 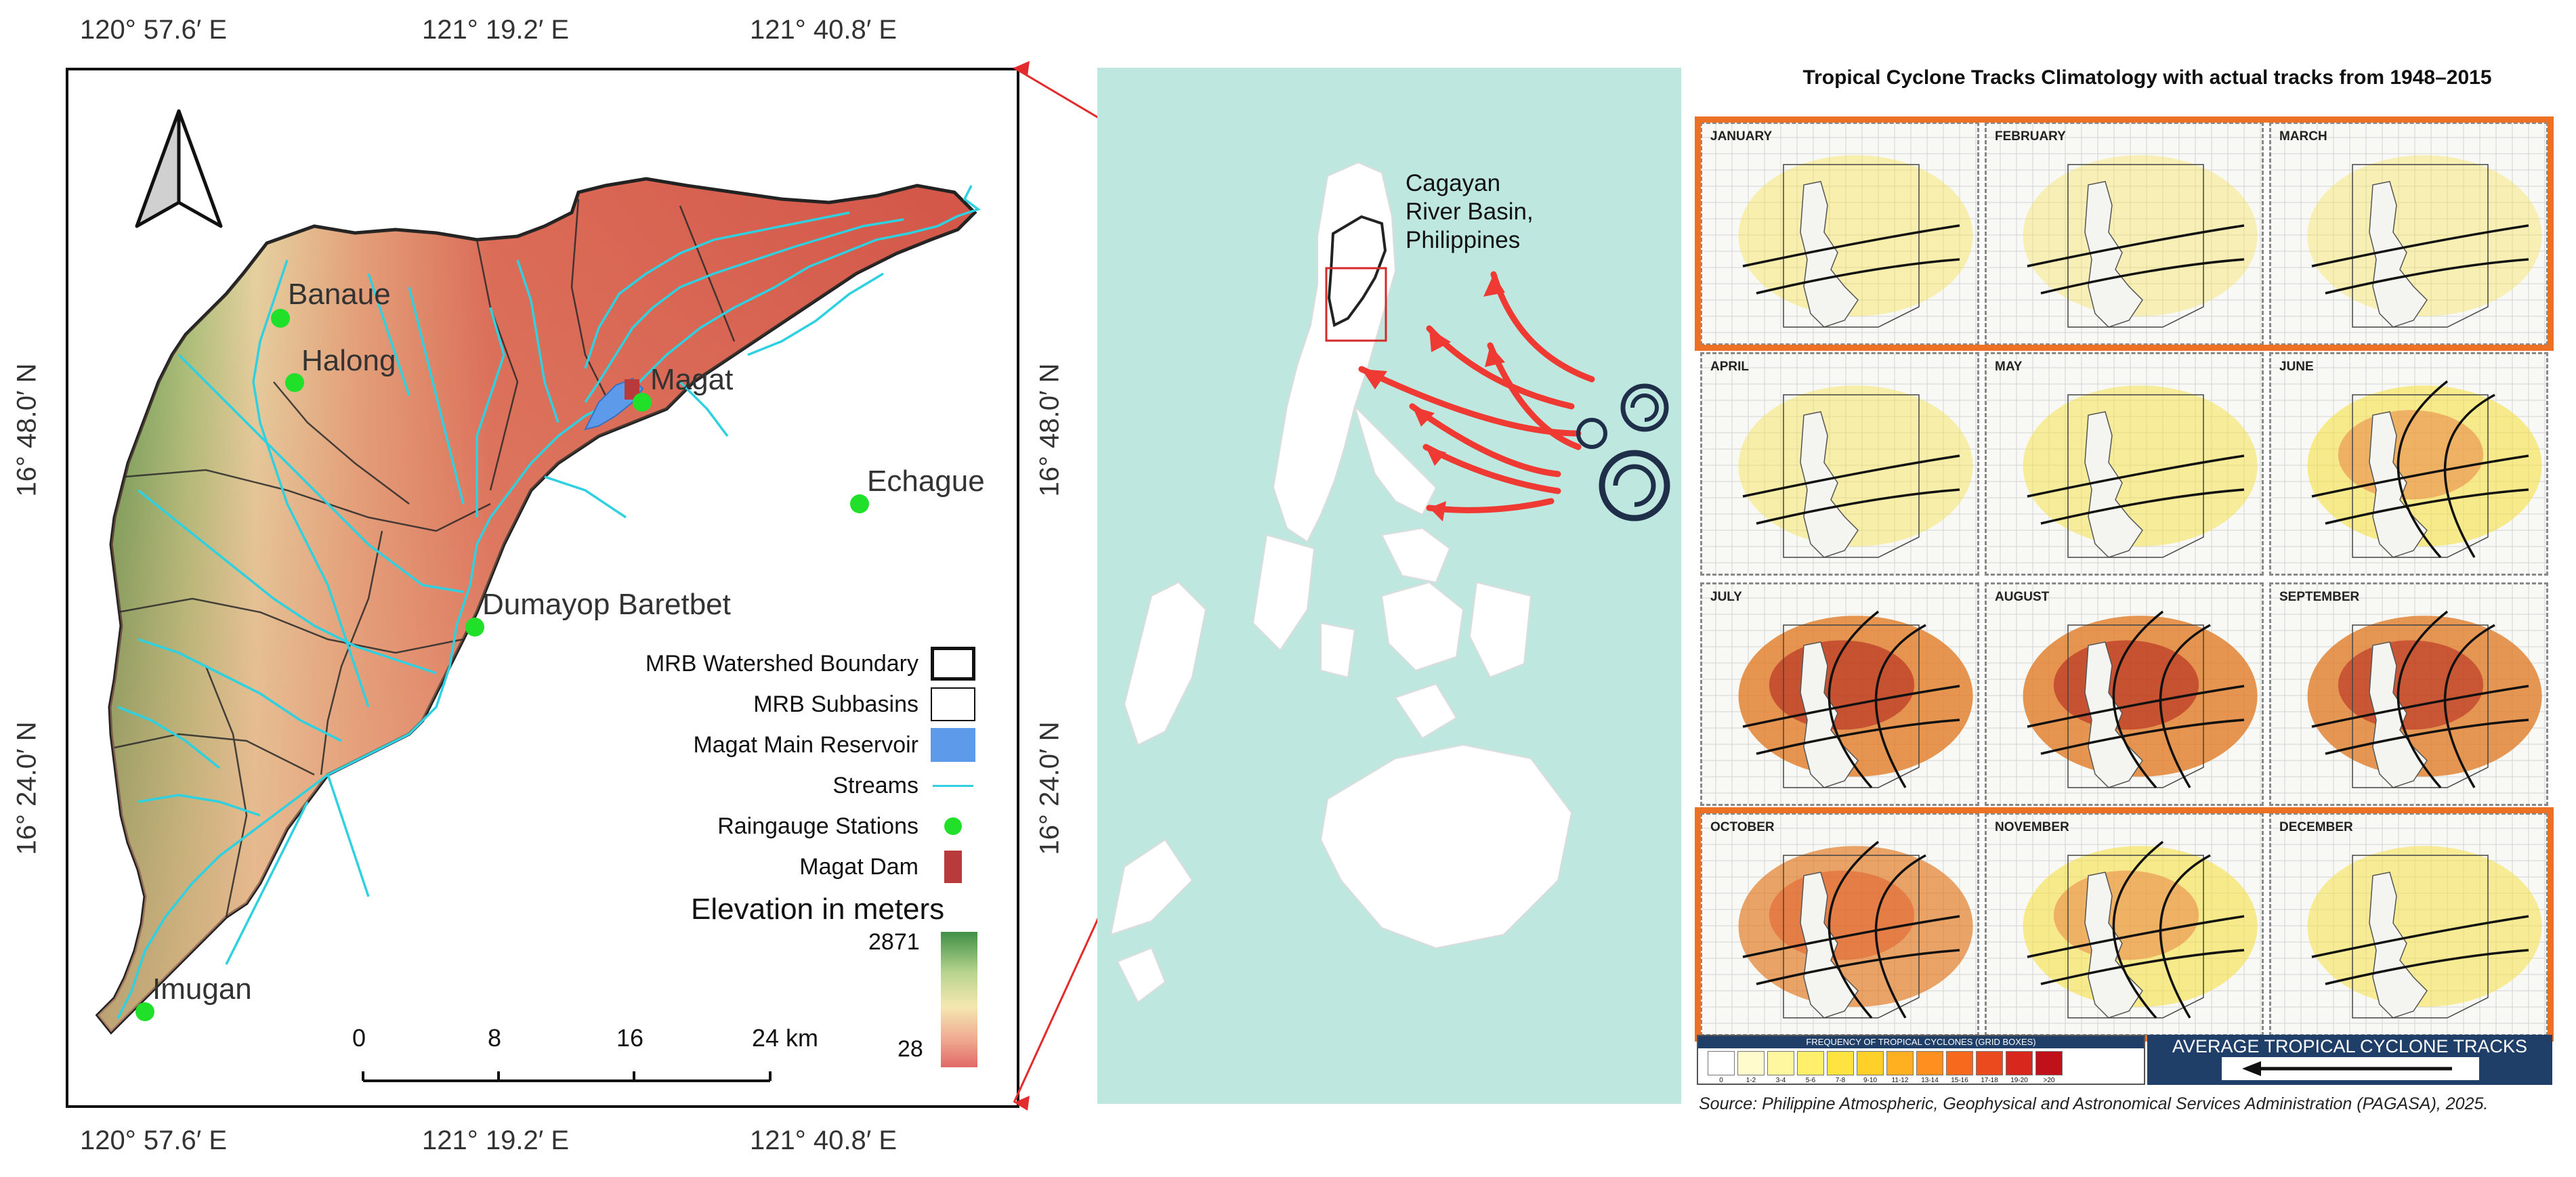 I want to click on legend-reservoir: Magat Main Reservoir, so click(x=776, y=745).